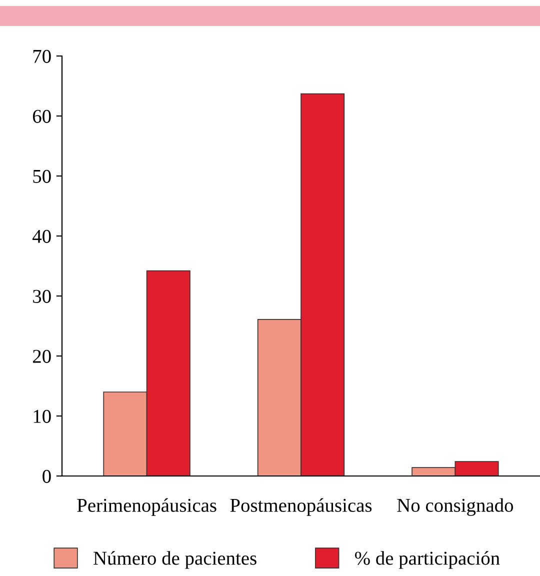  I want to click on legend-label: Número de pacientes, so click(175, 560).